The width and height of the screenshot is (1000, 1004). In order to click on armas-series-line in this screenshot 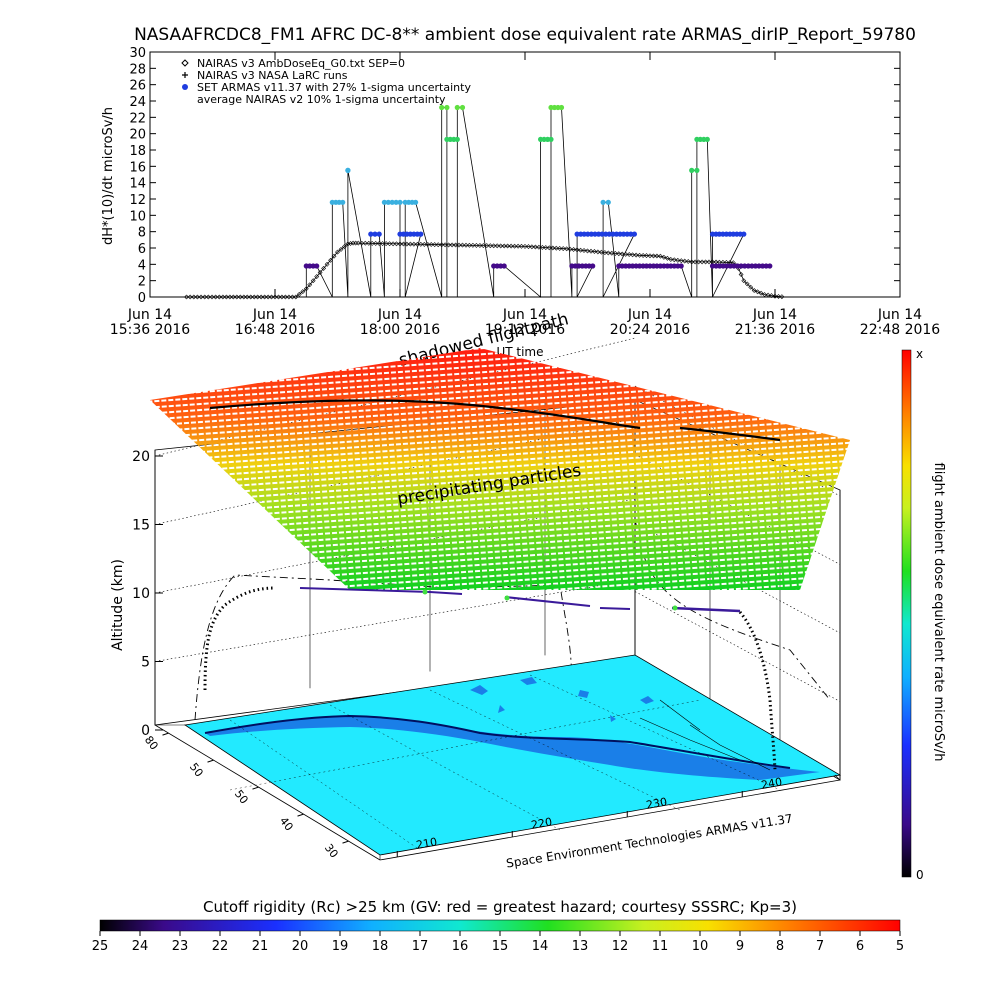, I will do `click(537, 202)`.